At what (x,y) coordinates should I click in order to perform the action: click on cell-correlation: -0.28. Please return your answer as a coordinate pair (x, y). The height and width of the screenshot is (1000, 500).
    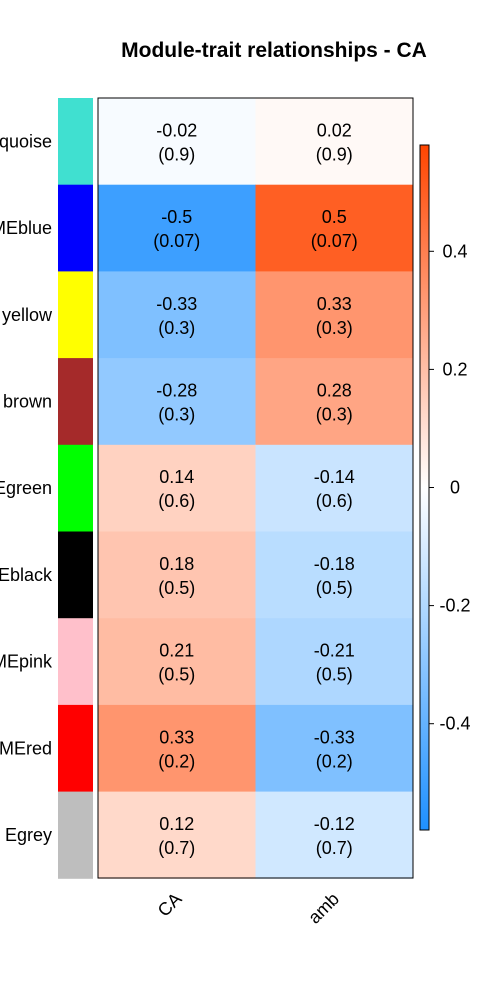
    Looking at the image, I should click on (176, 390).